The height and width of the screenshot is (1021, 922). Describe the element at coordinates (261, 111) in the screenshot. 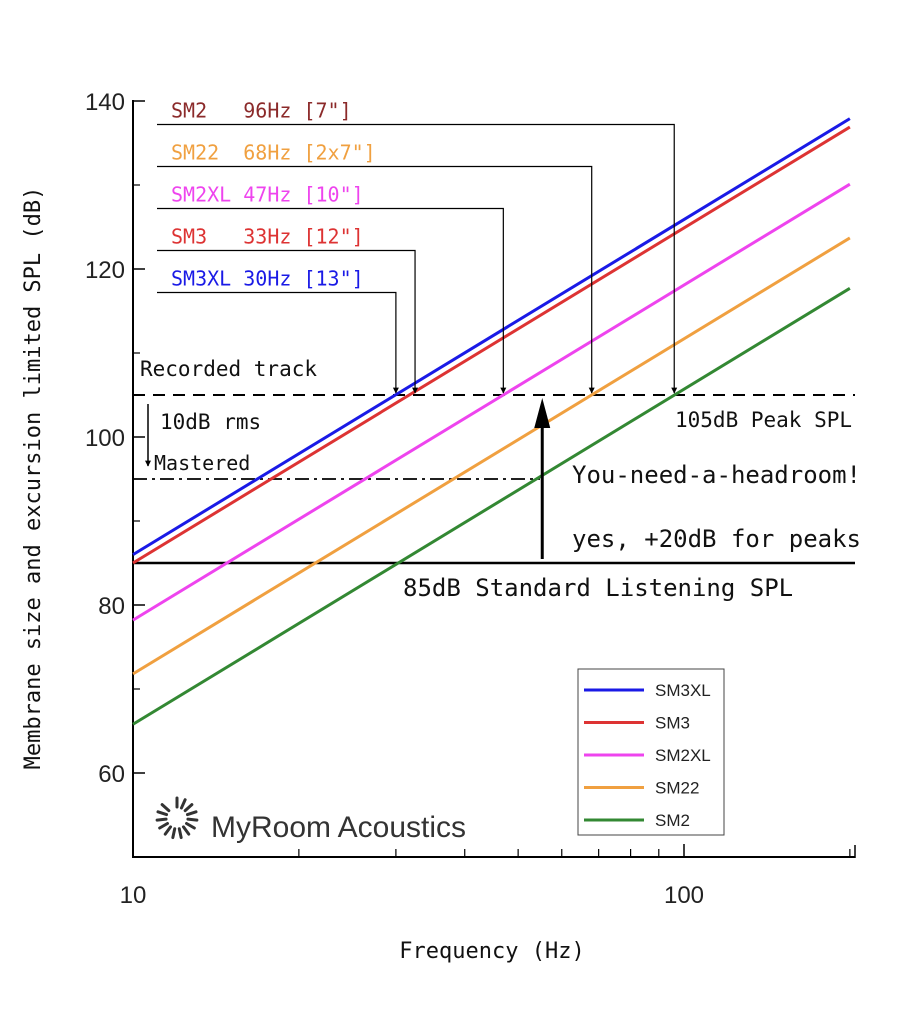

I see `callout-label-sm2: SM2 96Hz [7"]` at that location.